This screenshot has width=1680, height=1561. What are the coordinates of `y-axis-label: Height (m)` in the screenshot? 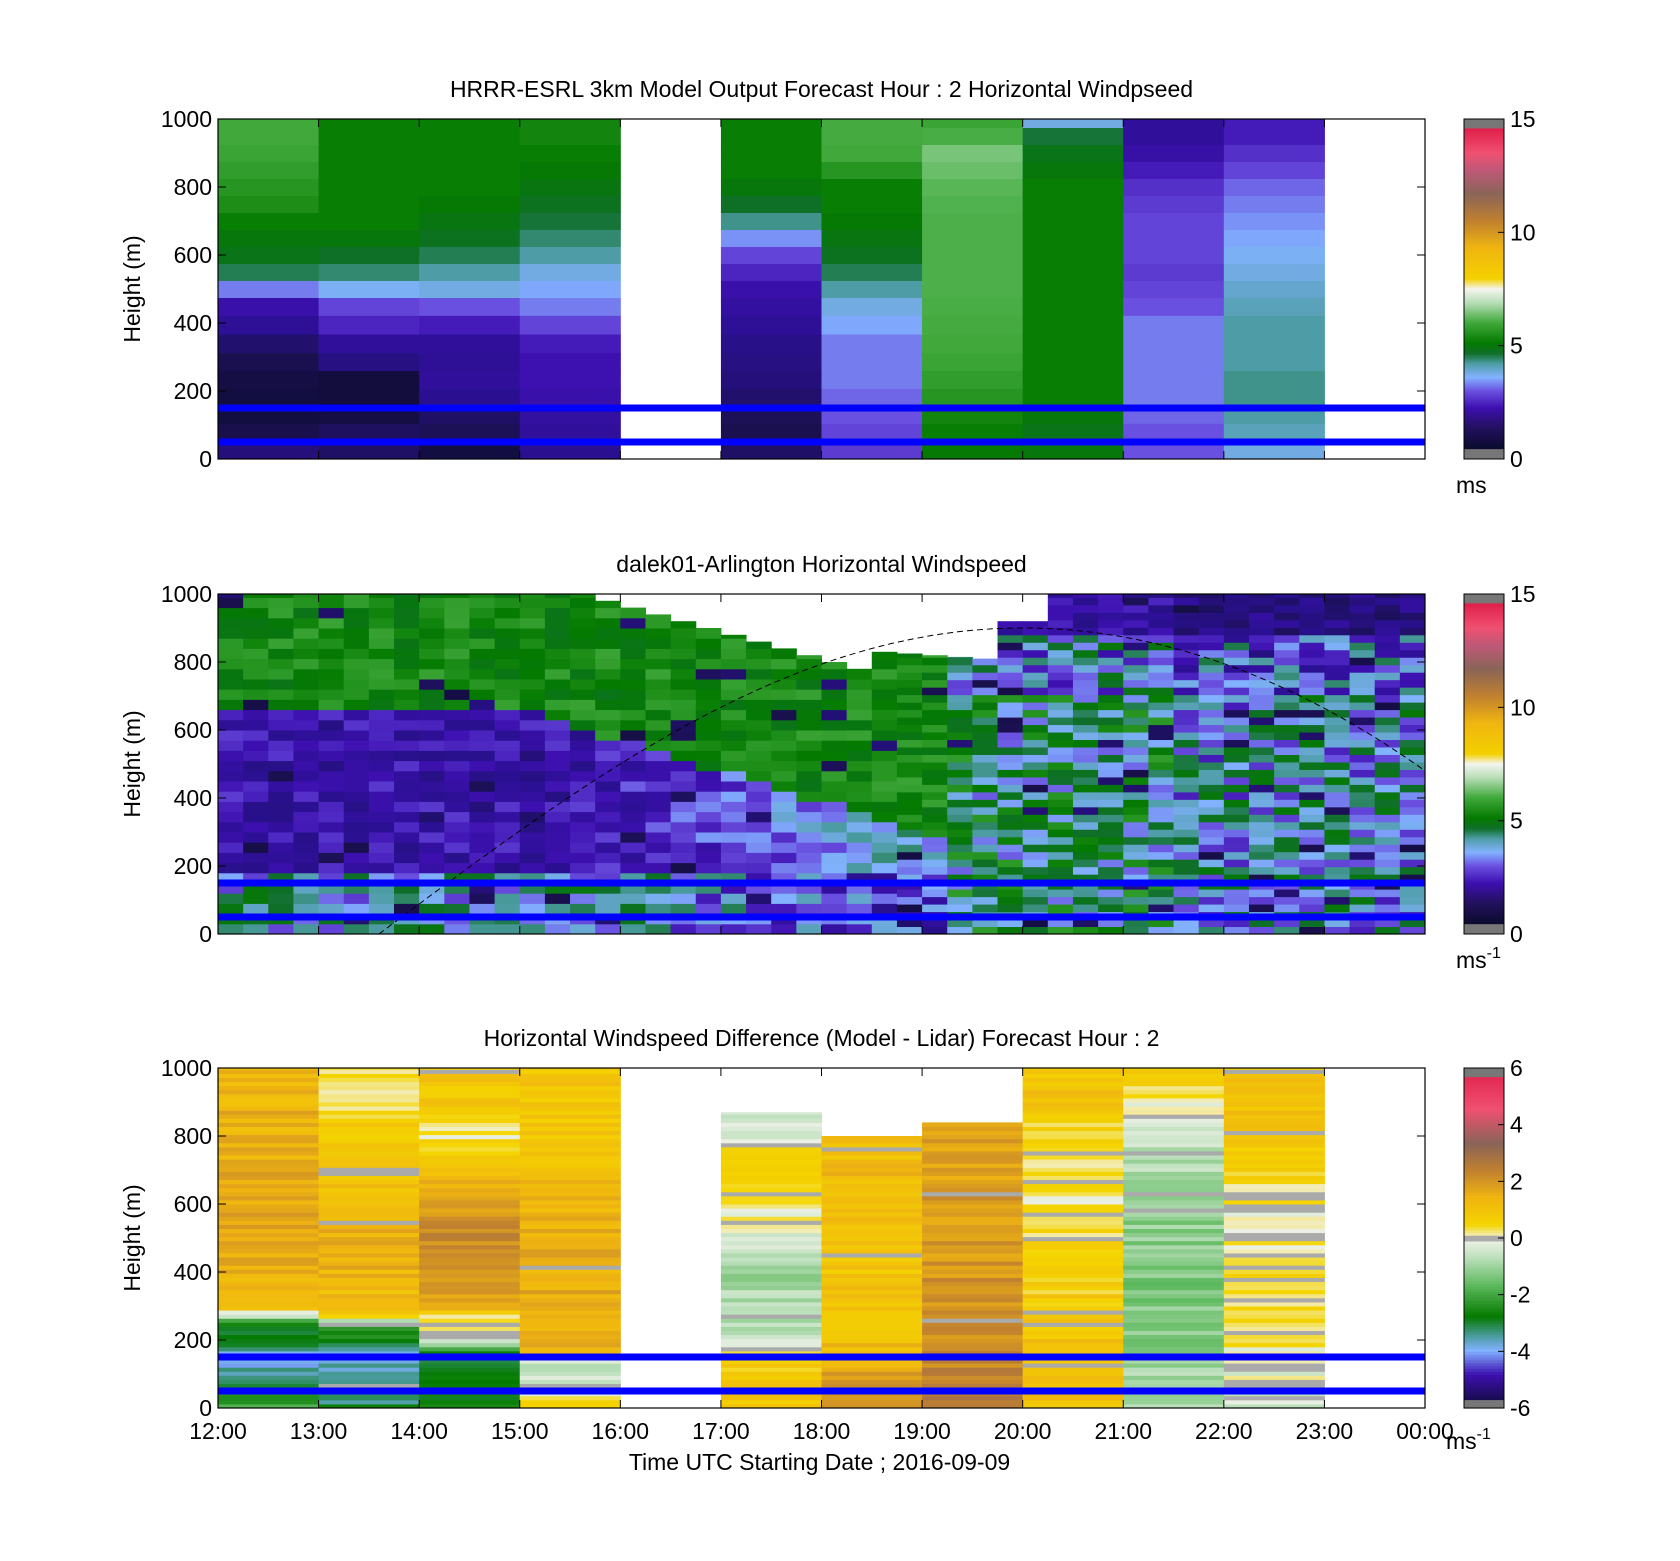 It's located at (132, 288).